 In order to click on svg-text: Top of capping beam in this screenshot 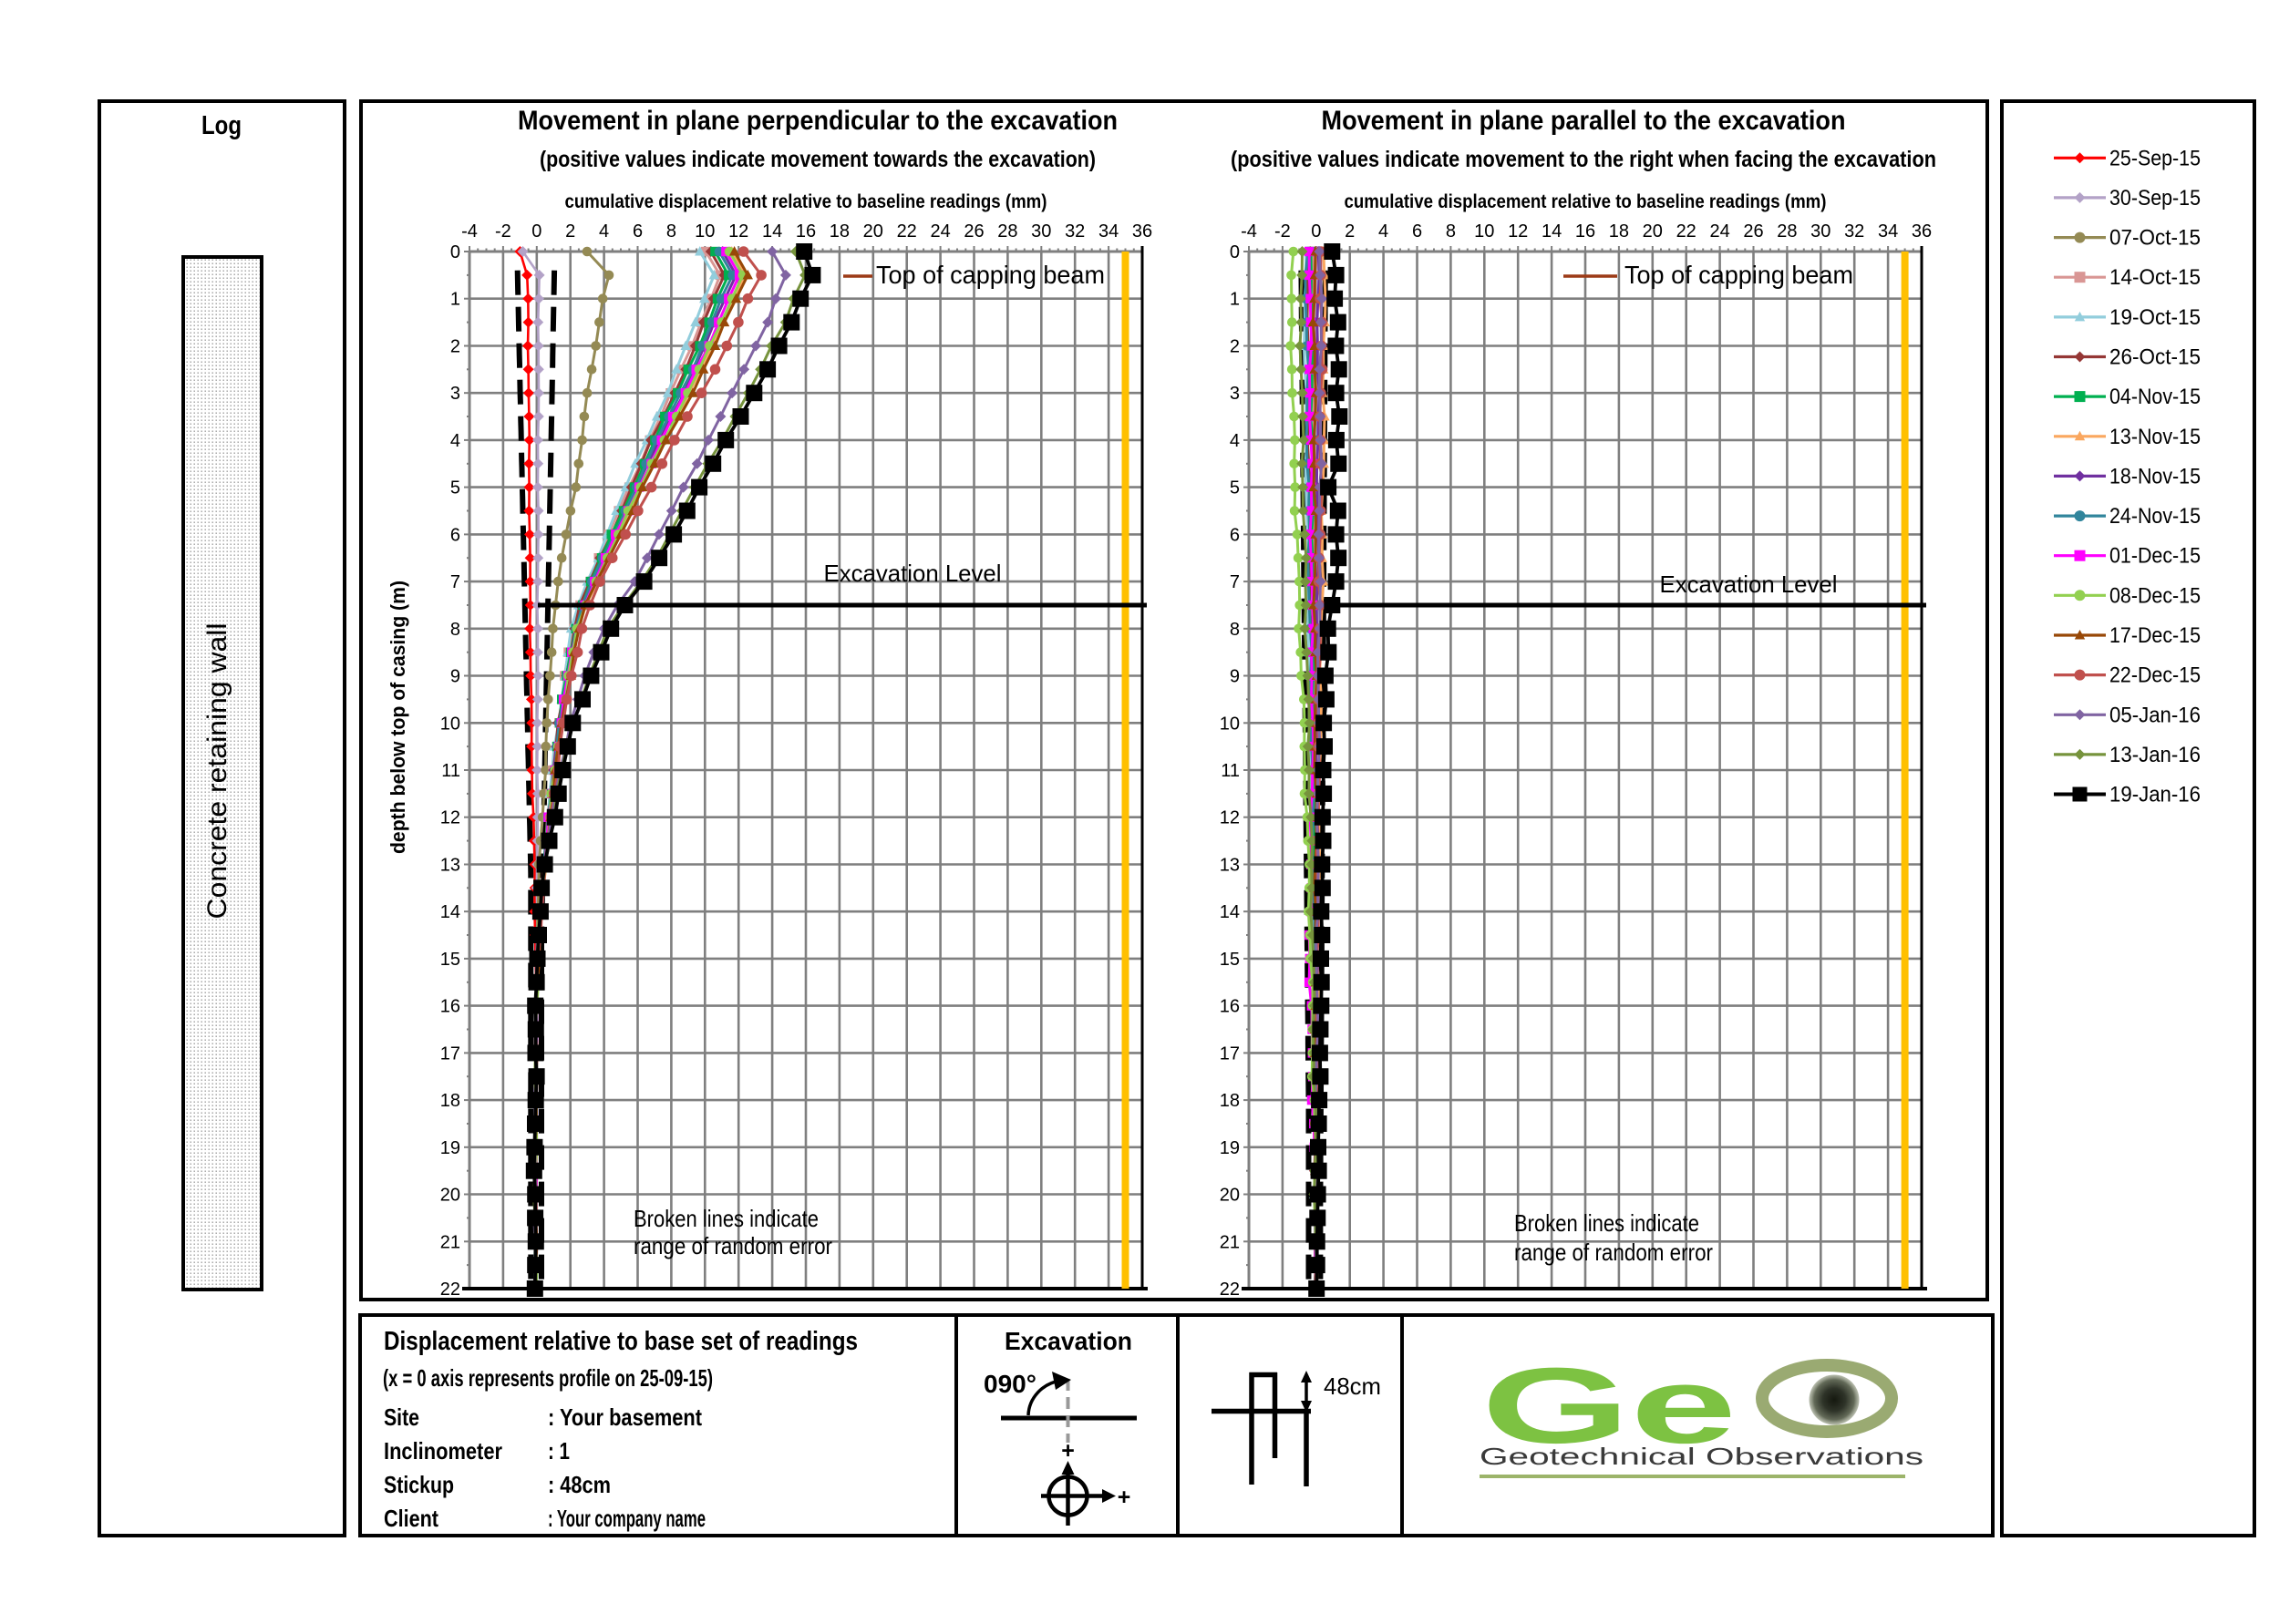, I will do `click(991, 275)`.